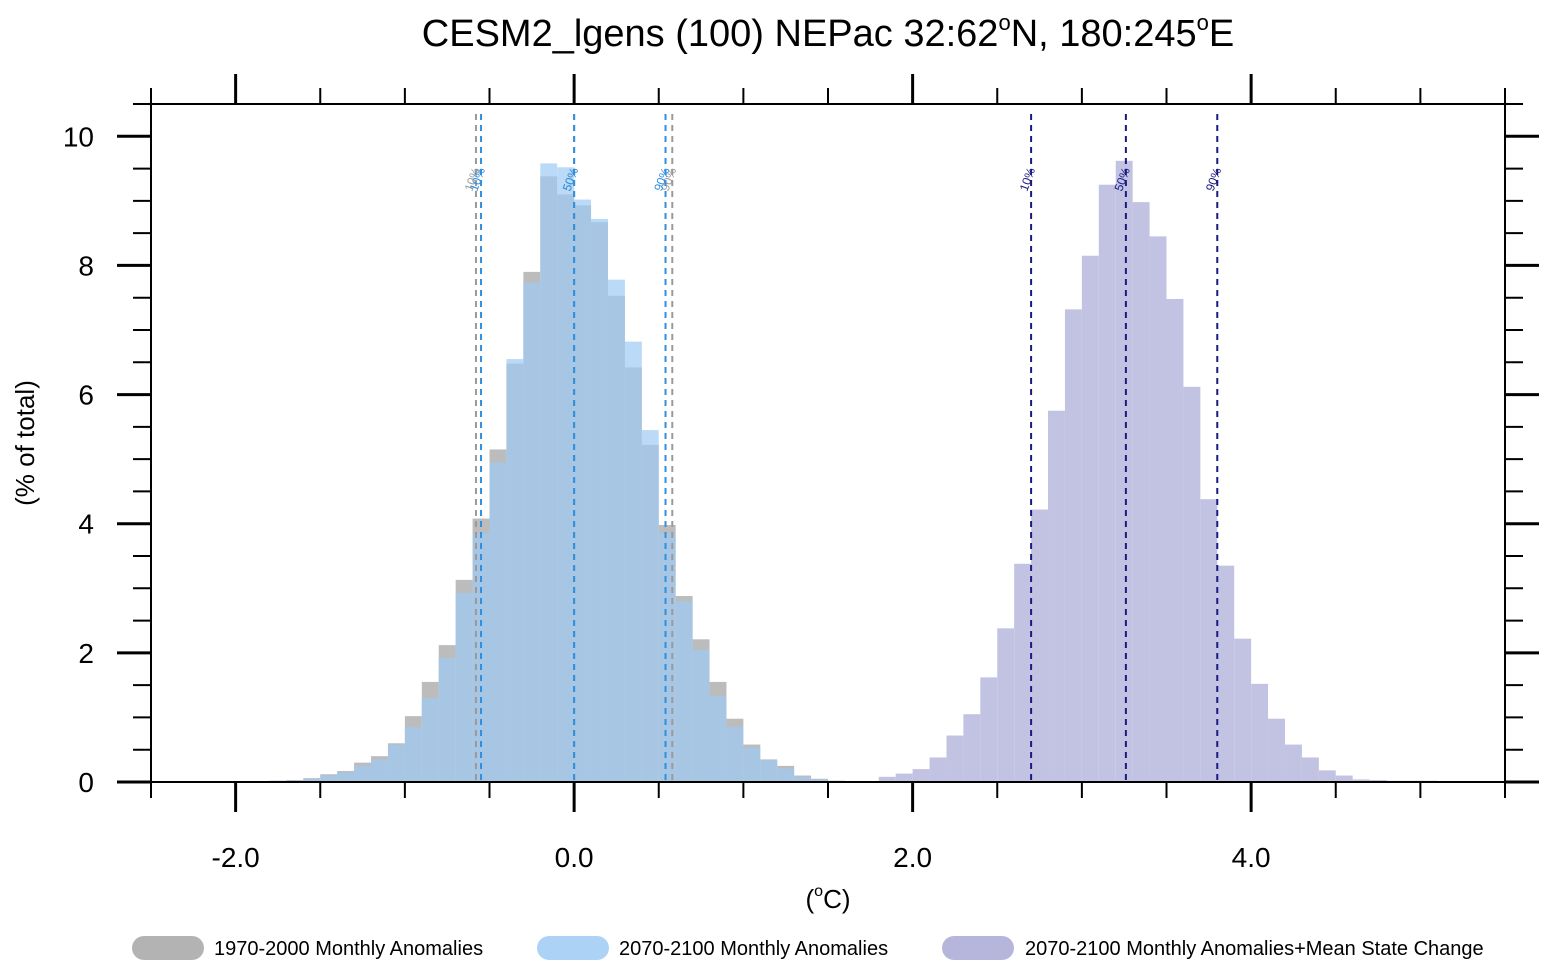  What do you see at coordinates (86, 524) in the screenshot?
I see `y-tick-label: 4` at bounding box center [86, 524].